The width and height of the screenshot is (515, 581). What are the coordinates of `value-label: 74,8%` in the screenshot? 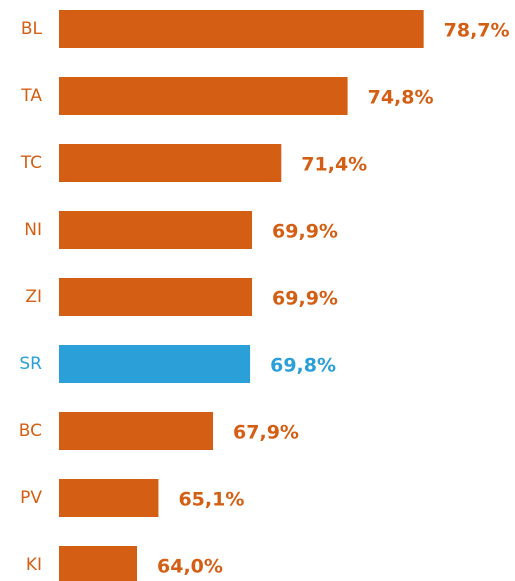 It's located at (401, 98).